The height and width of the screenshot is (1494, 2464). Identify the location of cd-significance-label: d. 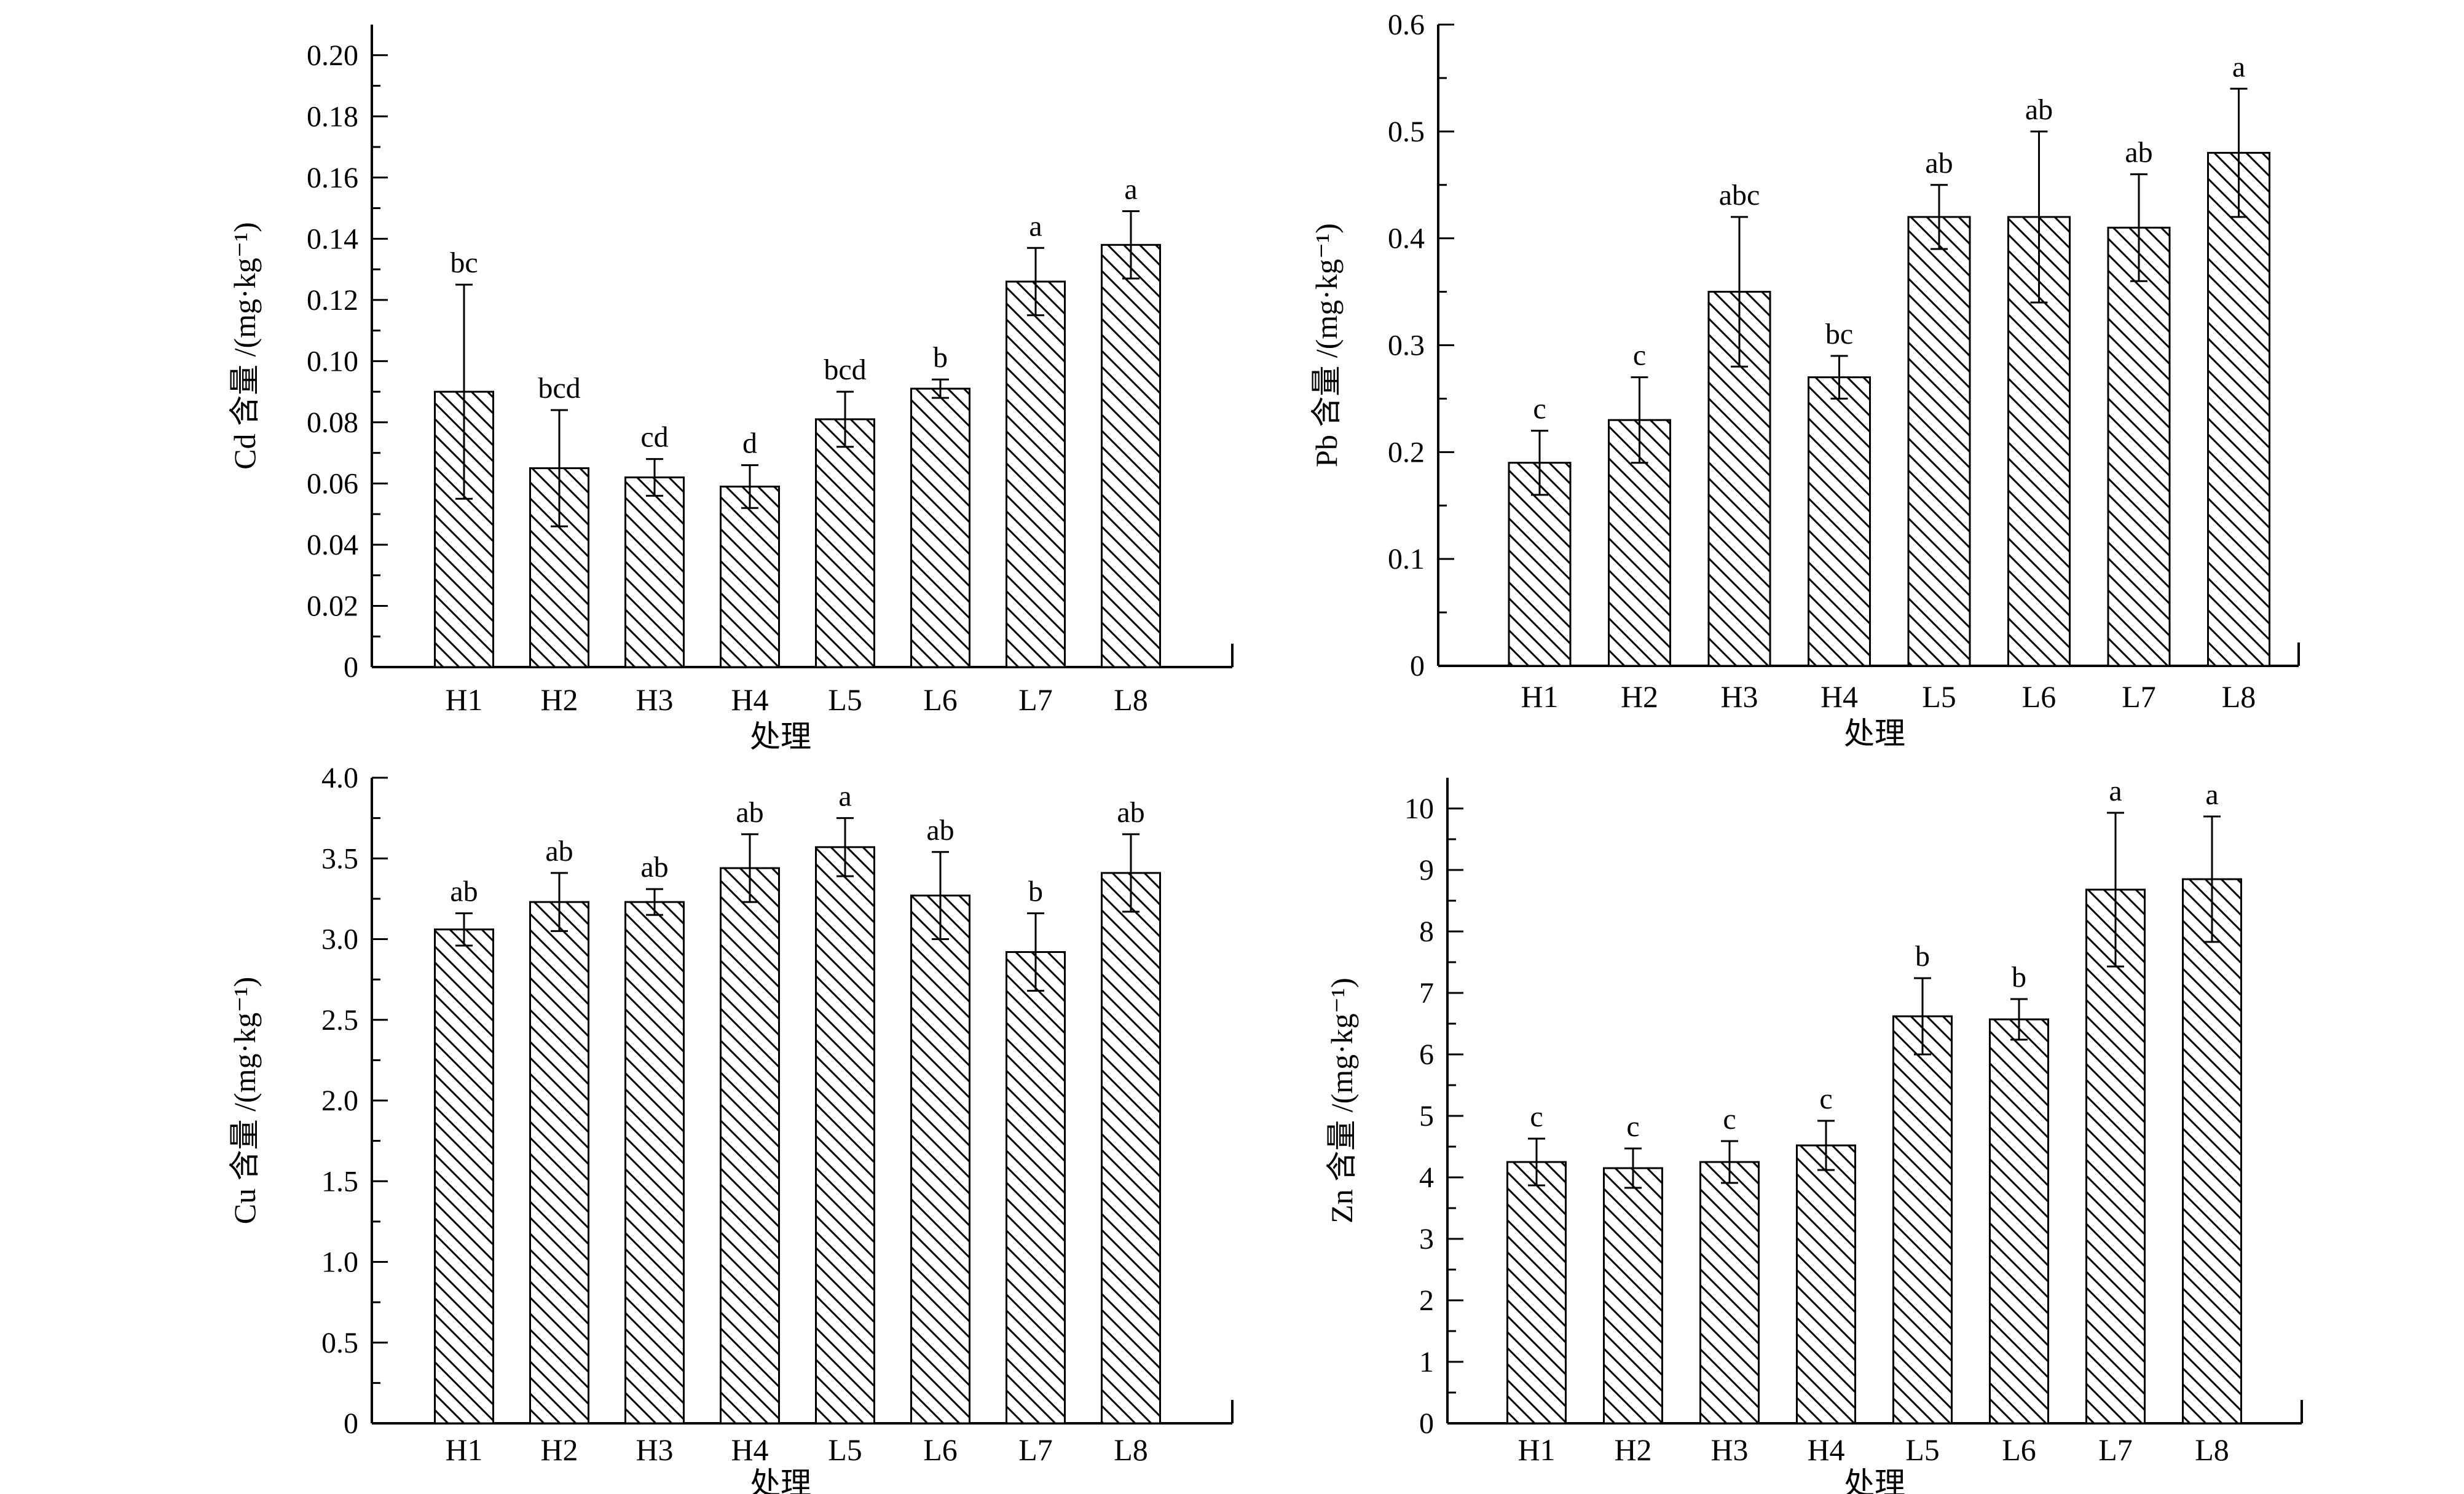
(749, 444).